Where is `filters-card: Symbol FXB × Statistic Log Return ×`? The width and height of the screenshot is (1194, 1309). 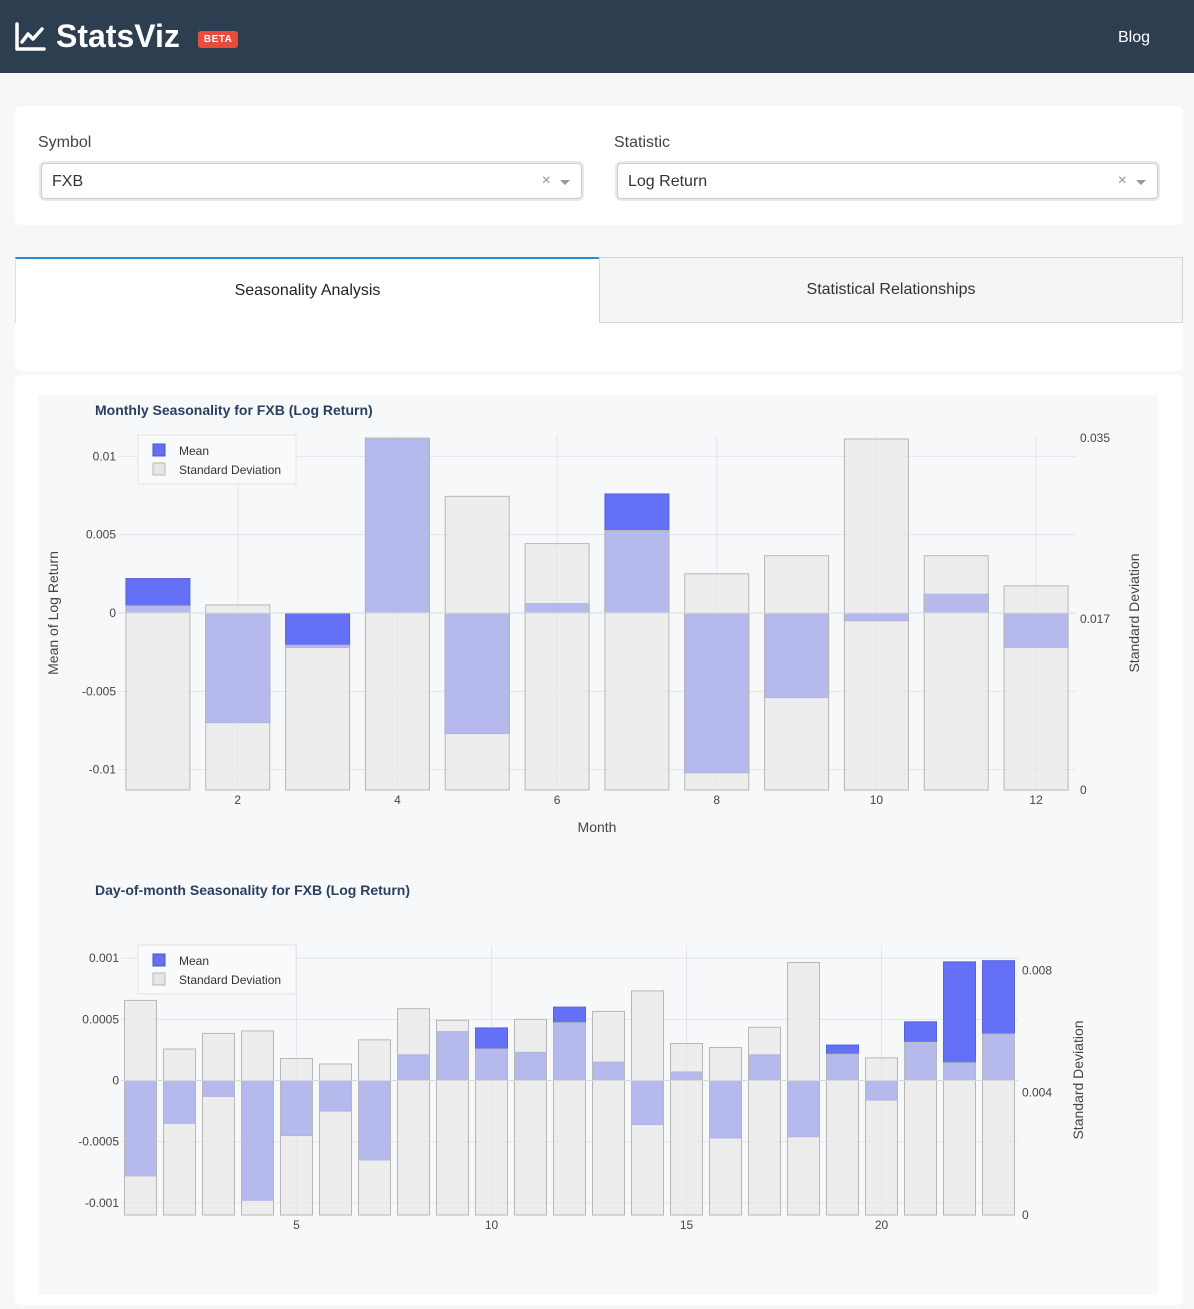
filters-card: Symbol FXB × Statistic Log Return × is located at coordinates (599, 165).